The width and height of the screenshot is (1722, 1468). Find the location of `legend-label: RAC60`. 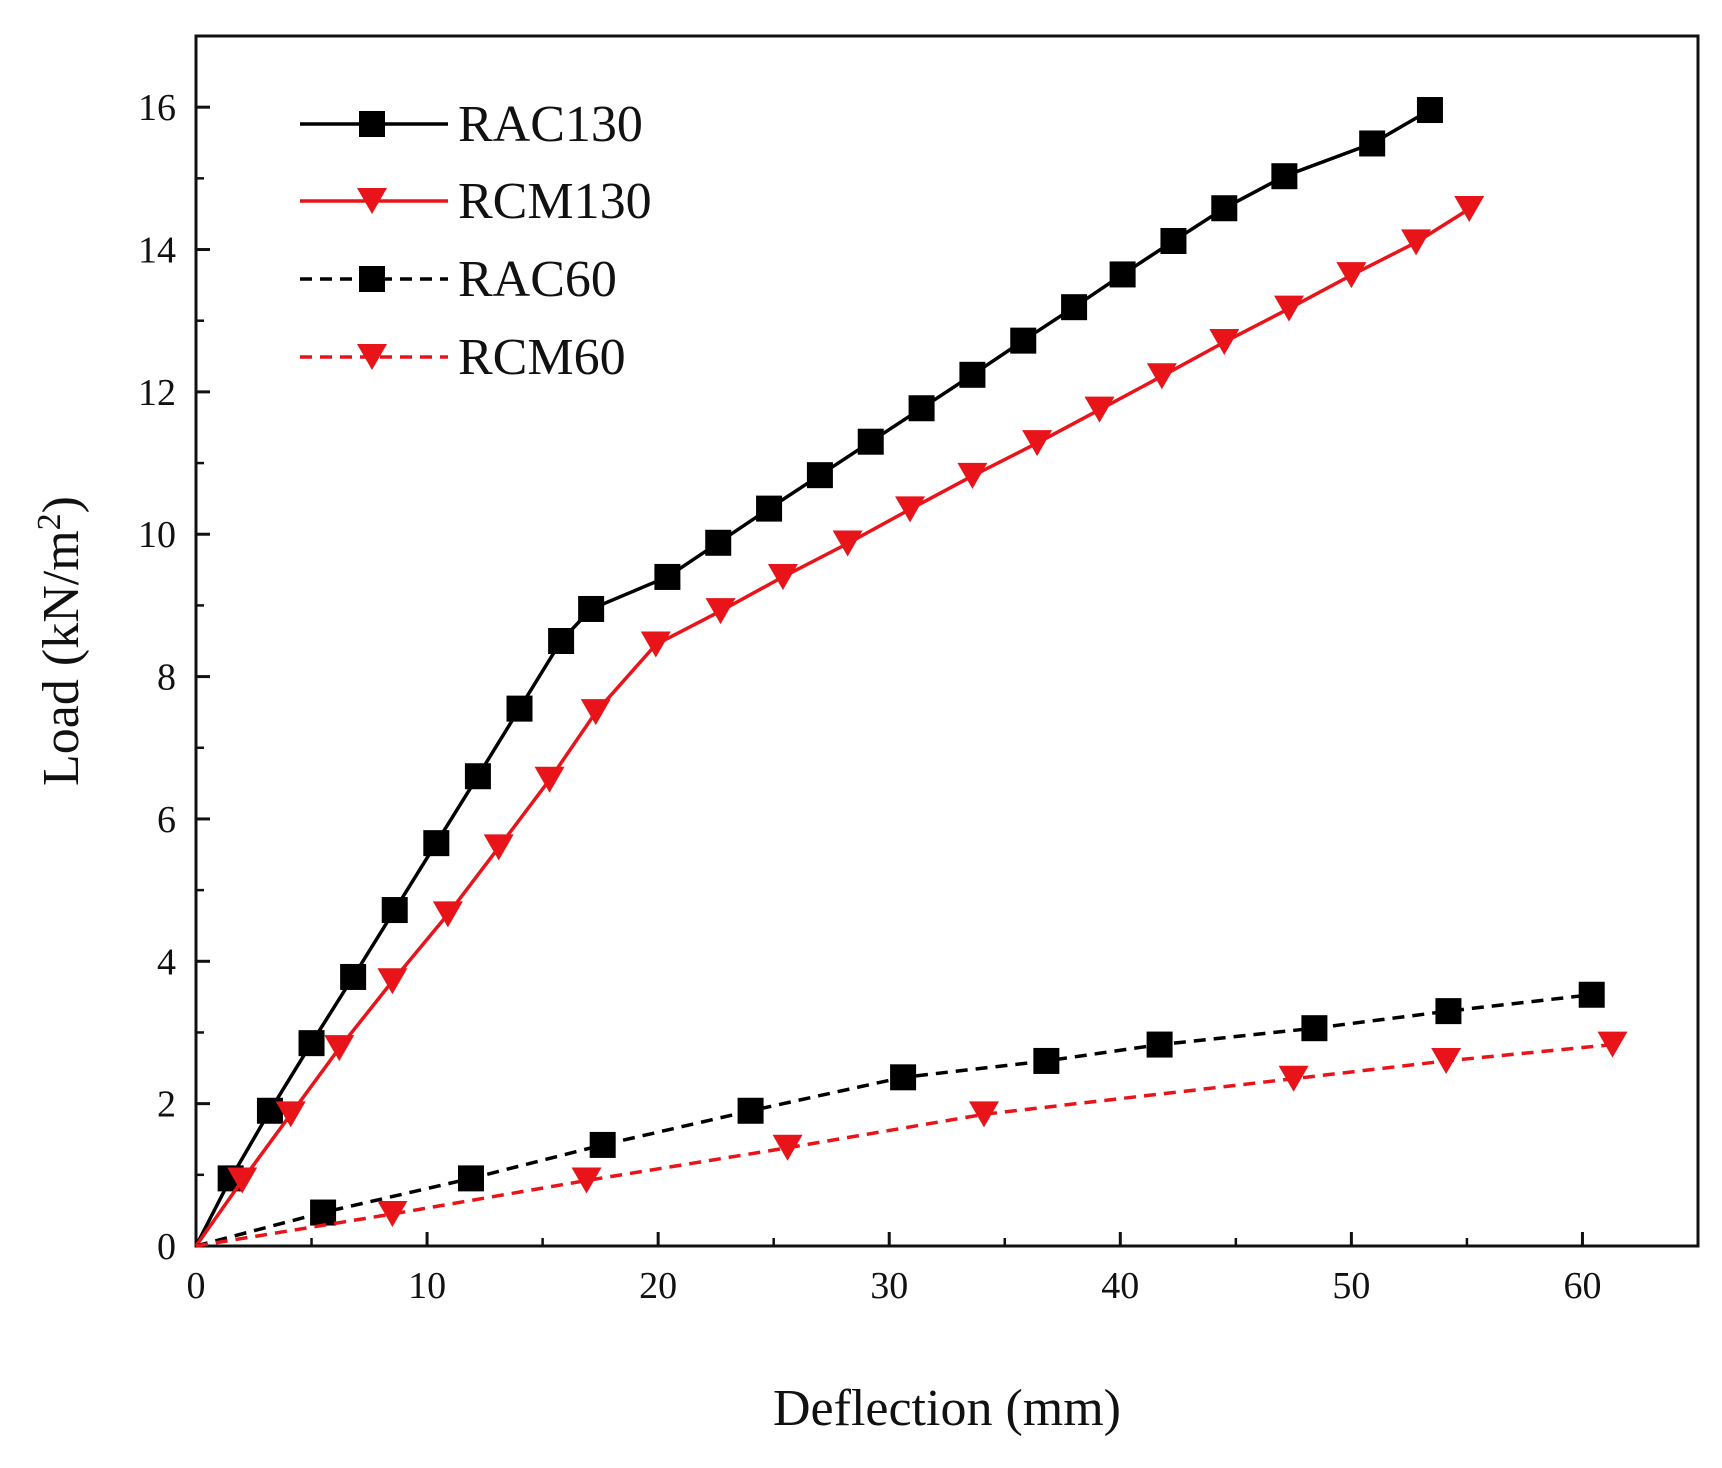

legend-label: RAC60 is located at coordinates (537, 279).